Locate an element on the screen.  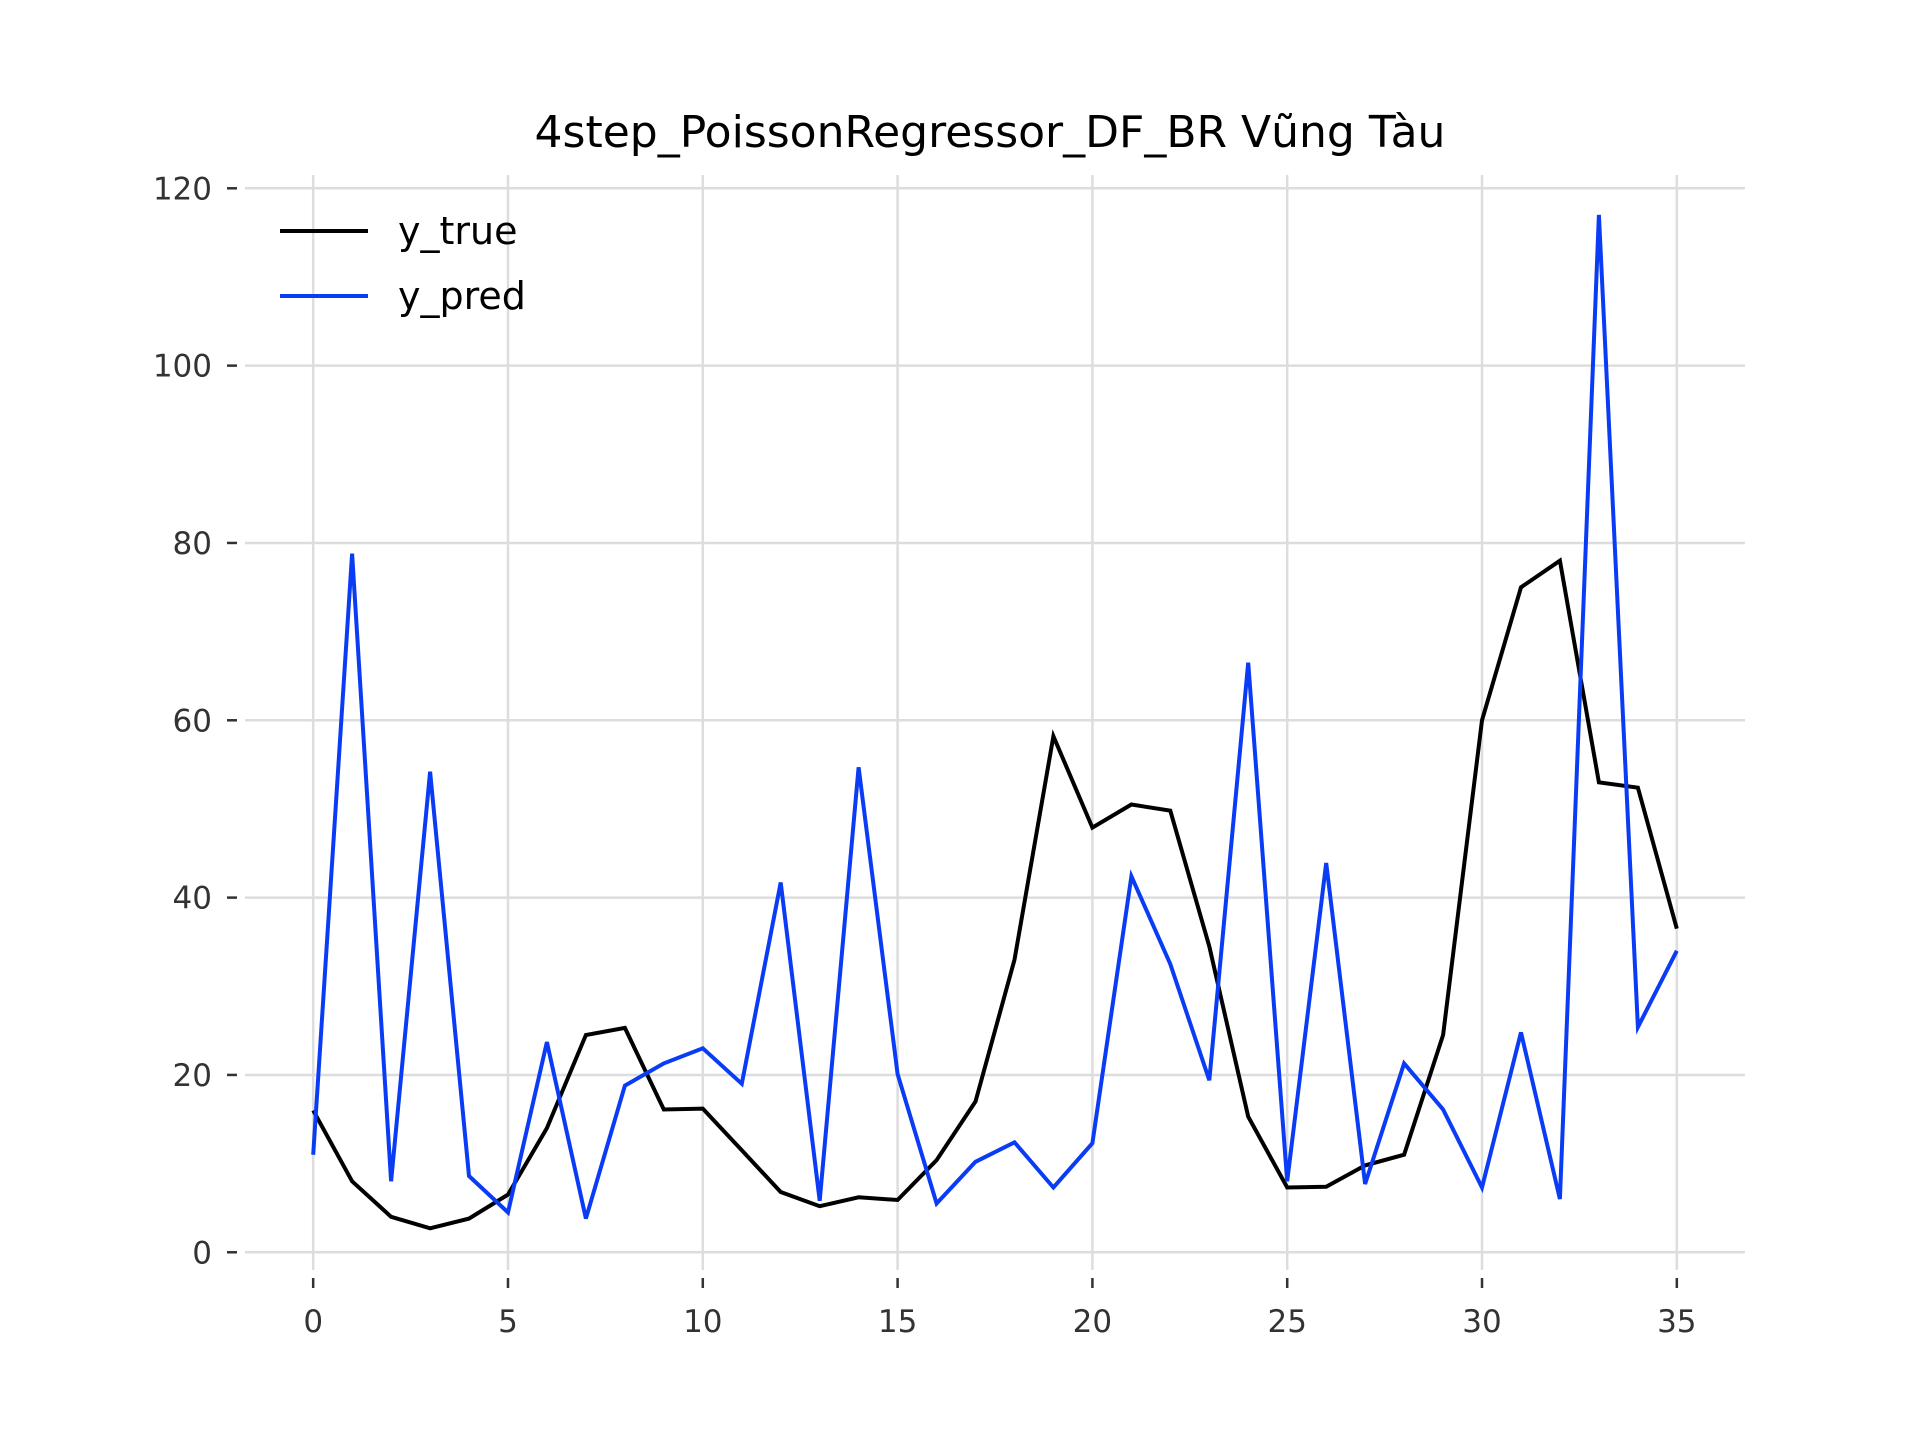
y-tick-label-60: 60 is located at coordinates (192, 721).